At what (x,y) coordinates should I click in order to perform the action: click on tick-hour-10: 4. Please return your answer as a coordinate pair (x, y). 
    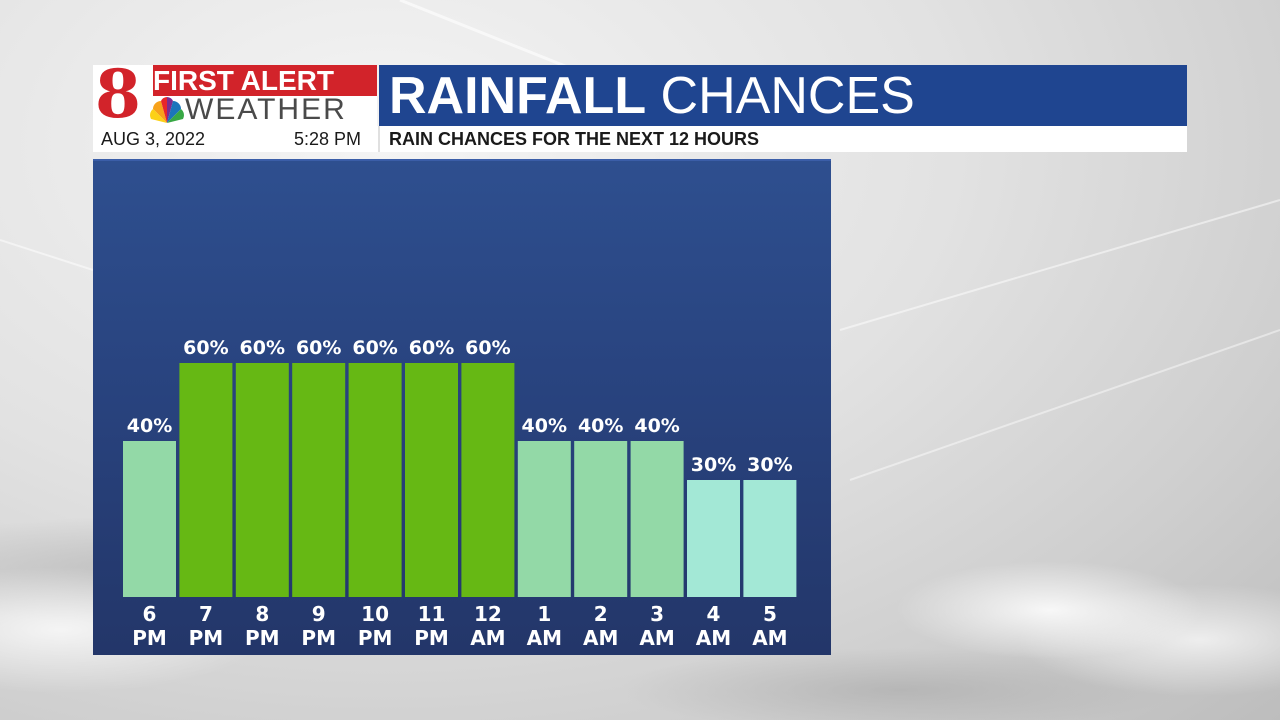
    Looking at the image, I should click on (714, 614).